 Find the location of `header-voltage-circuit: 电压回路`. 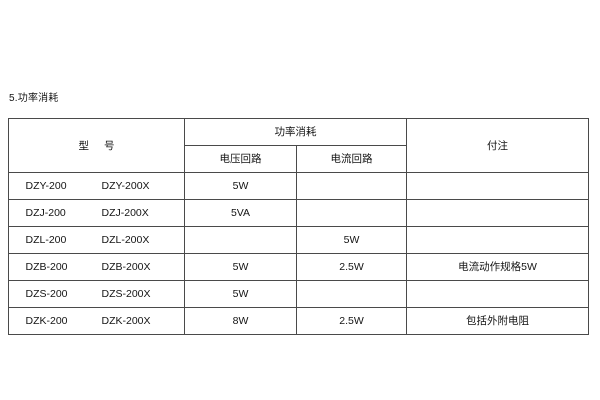

header-voltage-circuit: 电压回路 is located at coordinates (240, 159).